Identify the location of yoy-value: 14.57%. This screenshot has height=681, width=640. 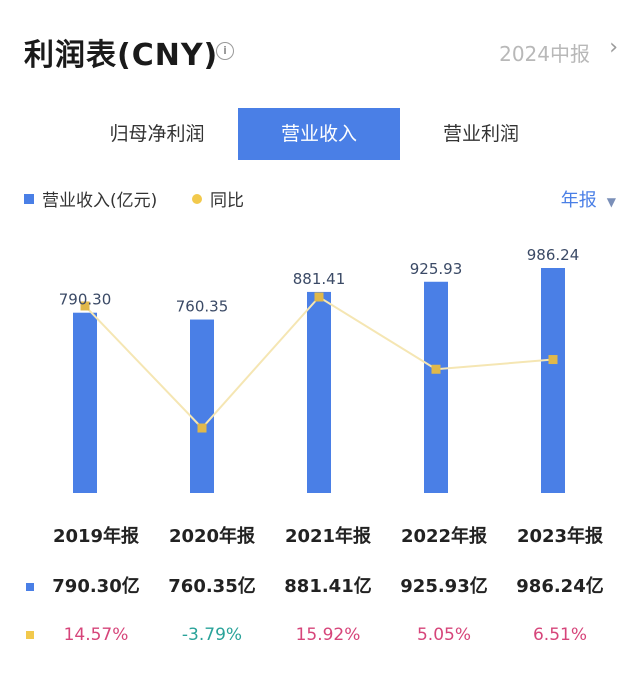
(96, 635).